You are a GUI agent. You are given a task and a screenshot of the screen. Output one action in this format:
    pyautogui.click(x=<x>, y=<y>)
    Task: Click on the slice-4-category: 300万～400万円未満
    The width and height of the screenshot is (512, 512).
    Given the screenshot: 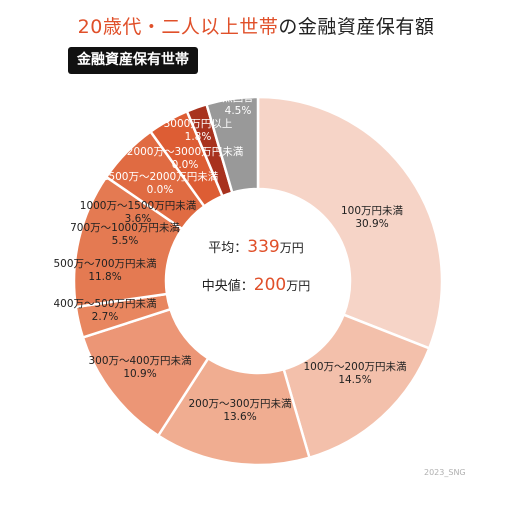 What is the action you would take?
    pyautogui.click(x=140, y=361)
    